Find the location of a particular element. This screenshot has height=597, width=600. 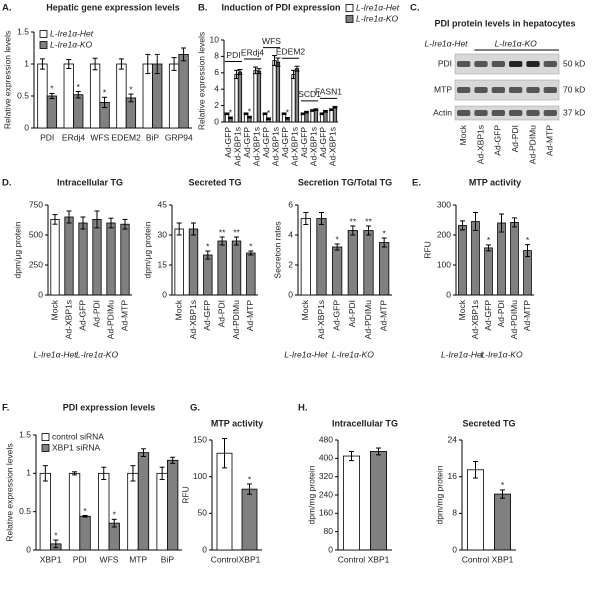

group-label: FASN1 is located at coordinates (328, 92).